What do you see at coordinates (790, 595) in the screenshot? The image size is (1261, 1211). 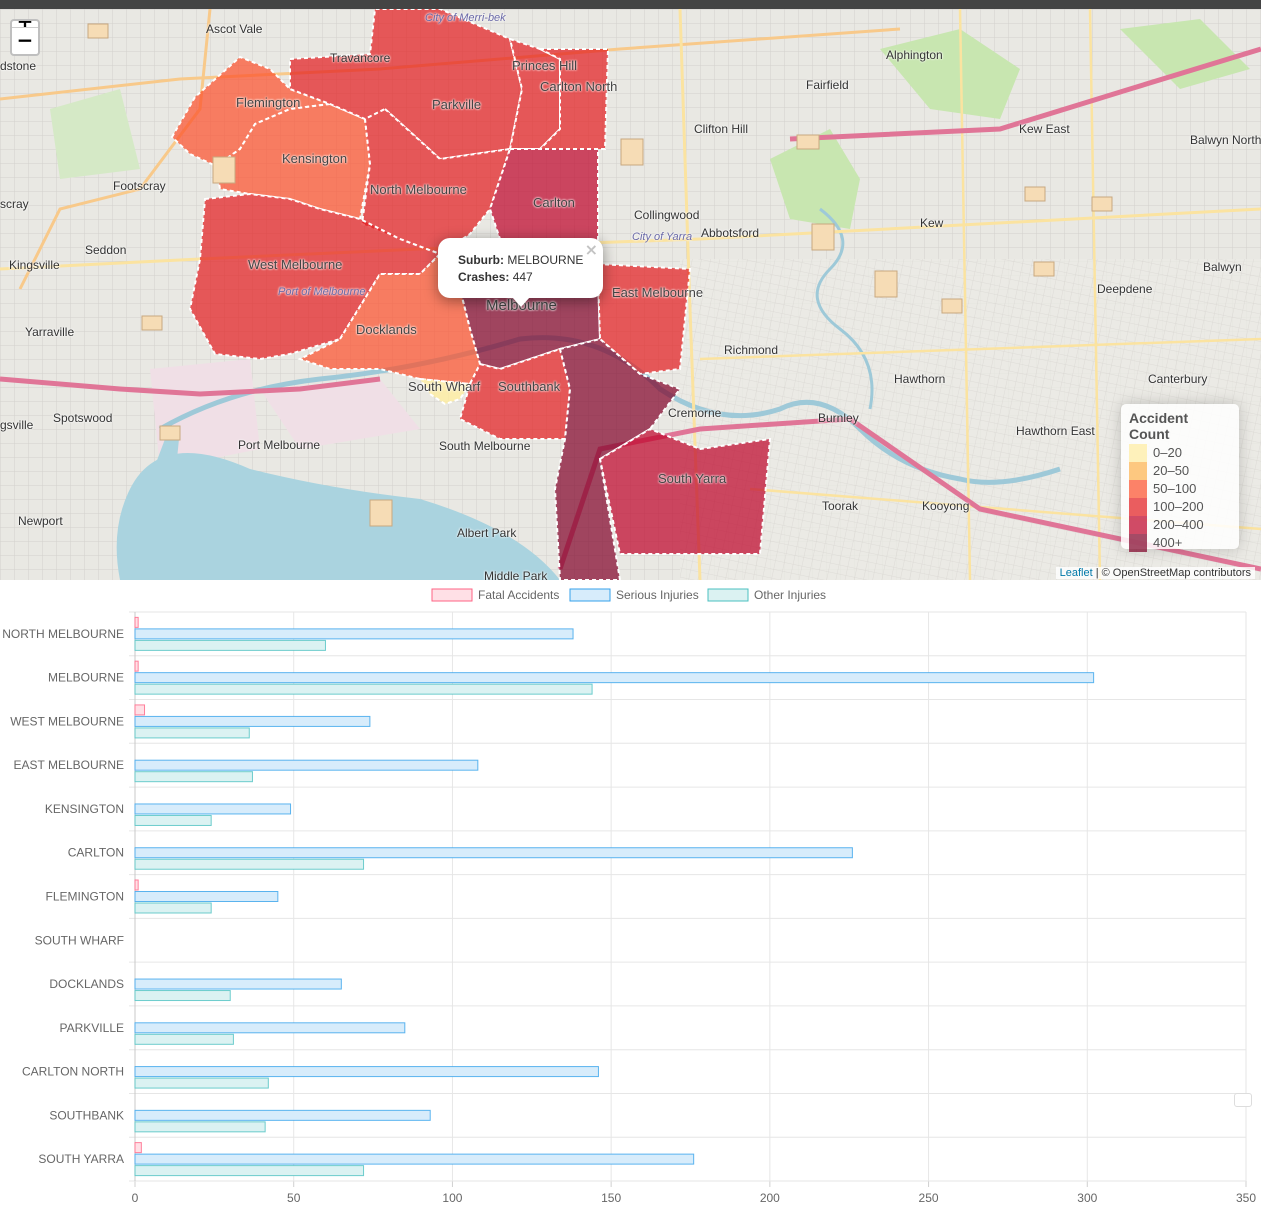 I see `legend-label-other-injuries: Other Injuries` at bounding box center [790, 595].